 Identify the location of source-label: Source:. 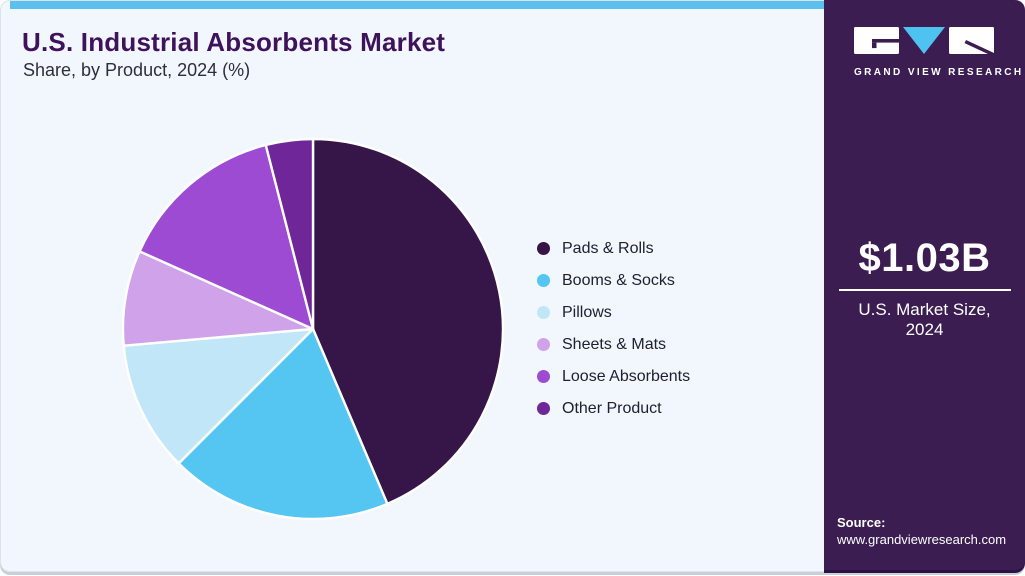
(861, 522).